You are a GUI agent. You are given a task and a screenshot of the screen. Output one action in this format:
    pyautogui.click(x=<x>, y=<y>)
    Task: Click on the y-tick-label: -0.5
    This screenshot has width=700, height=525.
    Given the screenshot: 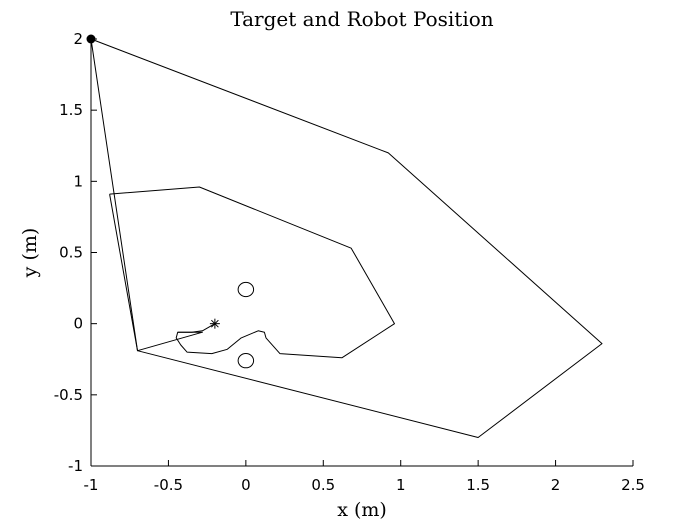 What is the action you would take?
    pyautogui.click(x=68, y=395)
    